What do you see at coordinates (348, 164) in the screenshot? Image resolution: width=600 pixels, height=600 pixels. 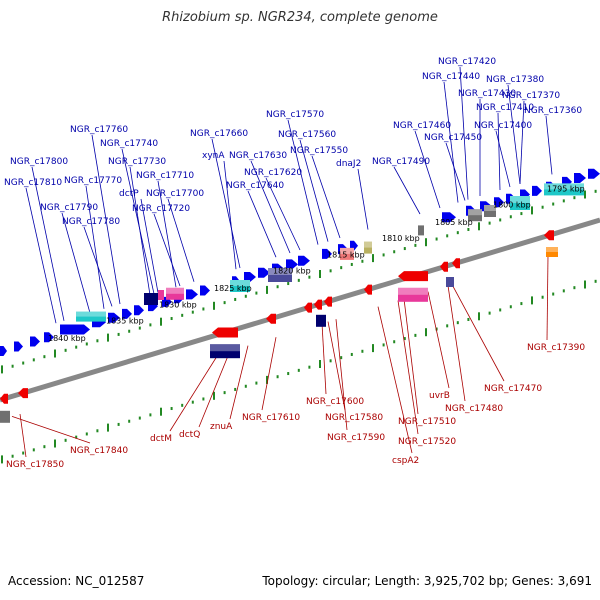 I see `gene-label-forward: dnaJ2` at bounding box center [348, 164].